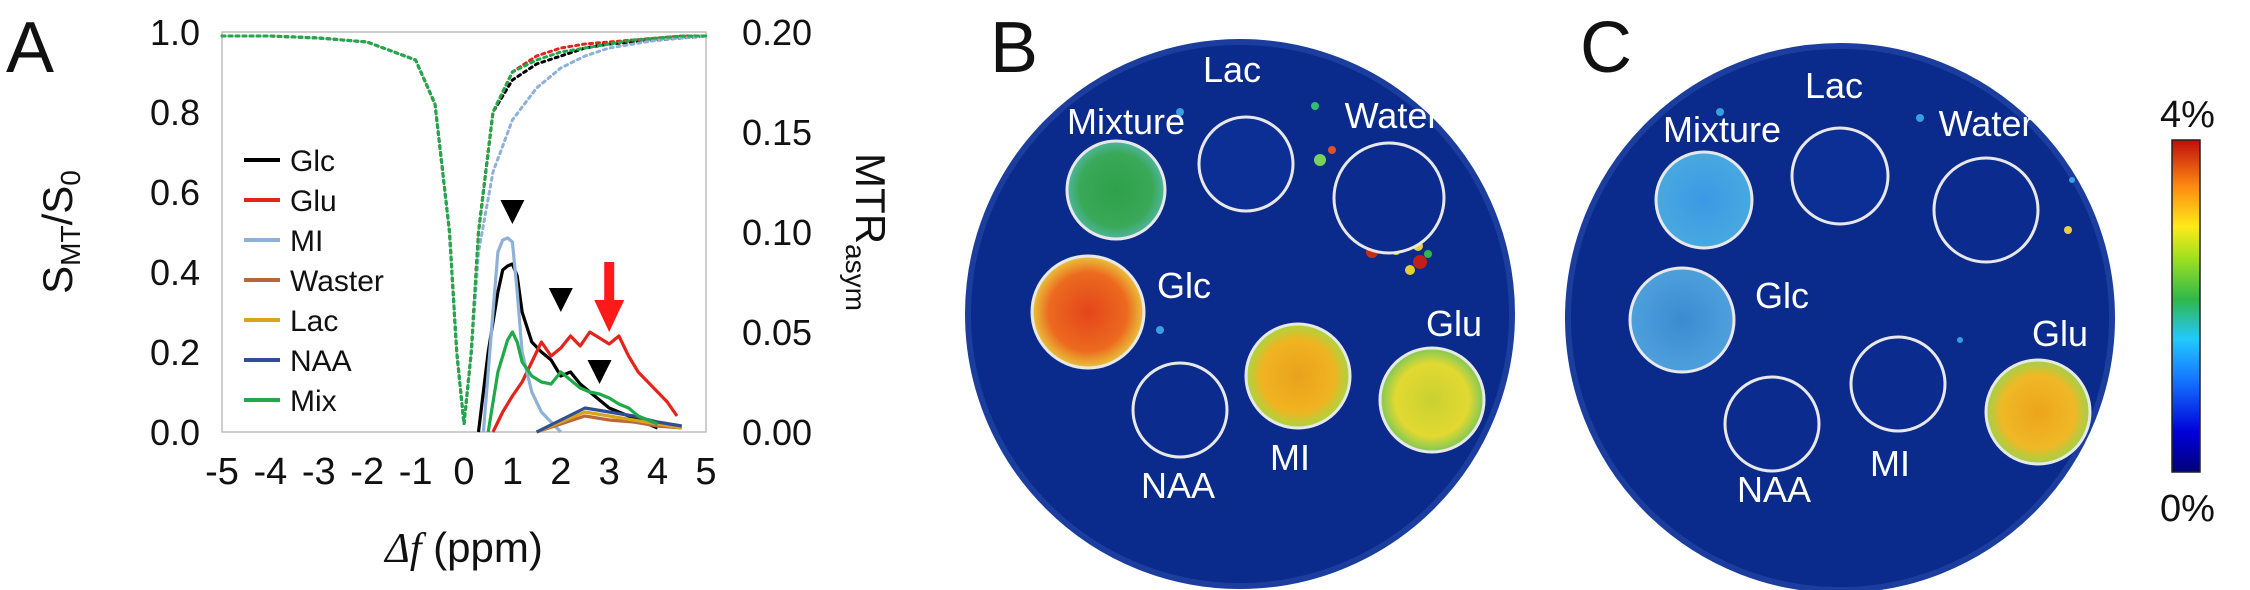 This screenshot has width=2250, height=590. I want to click on x-tick-label: -4, so click(271, 472).